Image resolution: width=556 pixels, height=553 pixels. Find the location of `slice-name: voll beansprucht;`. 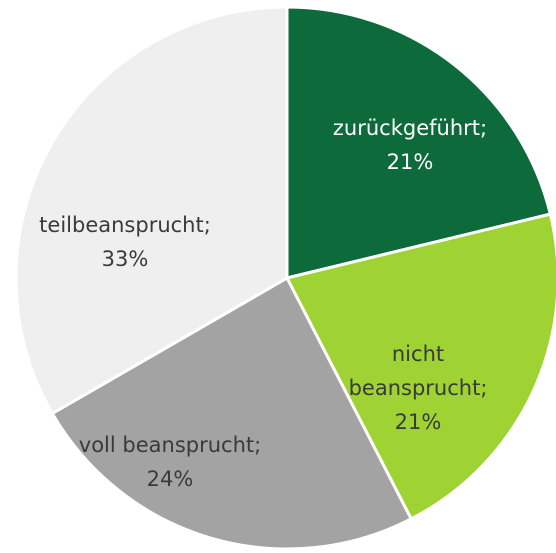

slice-name: voll beansprucht; is located at coordinates (170, 445).